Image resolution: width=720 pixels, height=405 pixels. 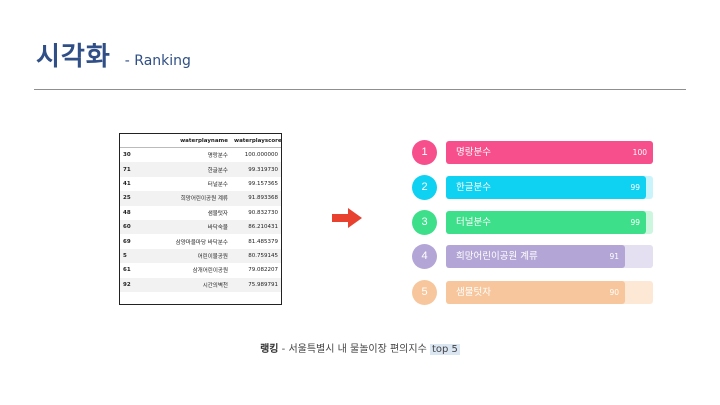 I want to click on row-index: 69, so click(x=127, y=241).